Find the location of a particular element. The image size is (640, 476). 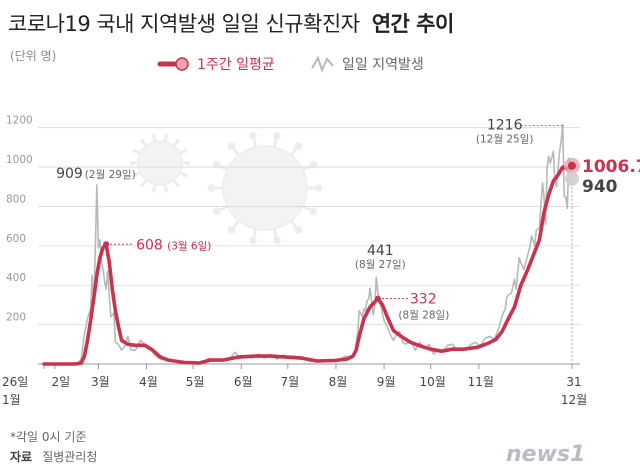

y-tick-label: 600 is located at coordinates (16, 239).